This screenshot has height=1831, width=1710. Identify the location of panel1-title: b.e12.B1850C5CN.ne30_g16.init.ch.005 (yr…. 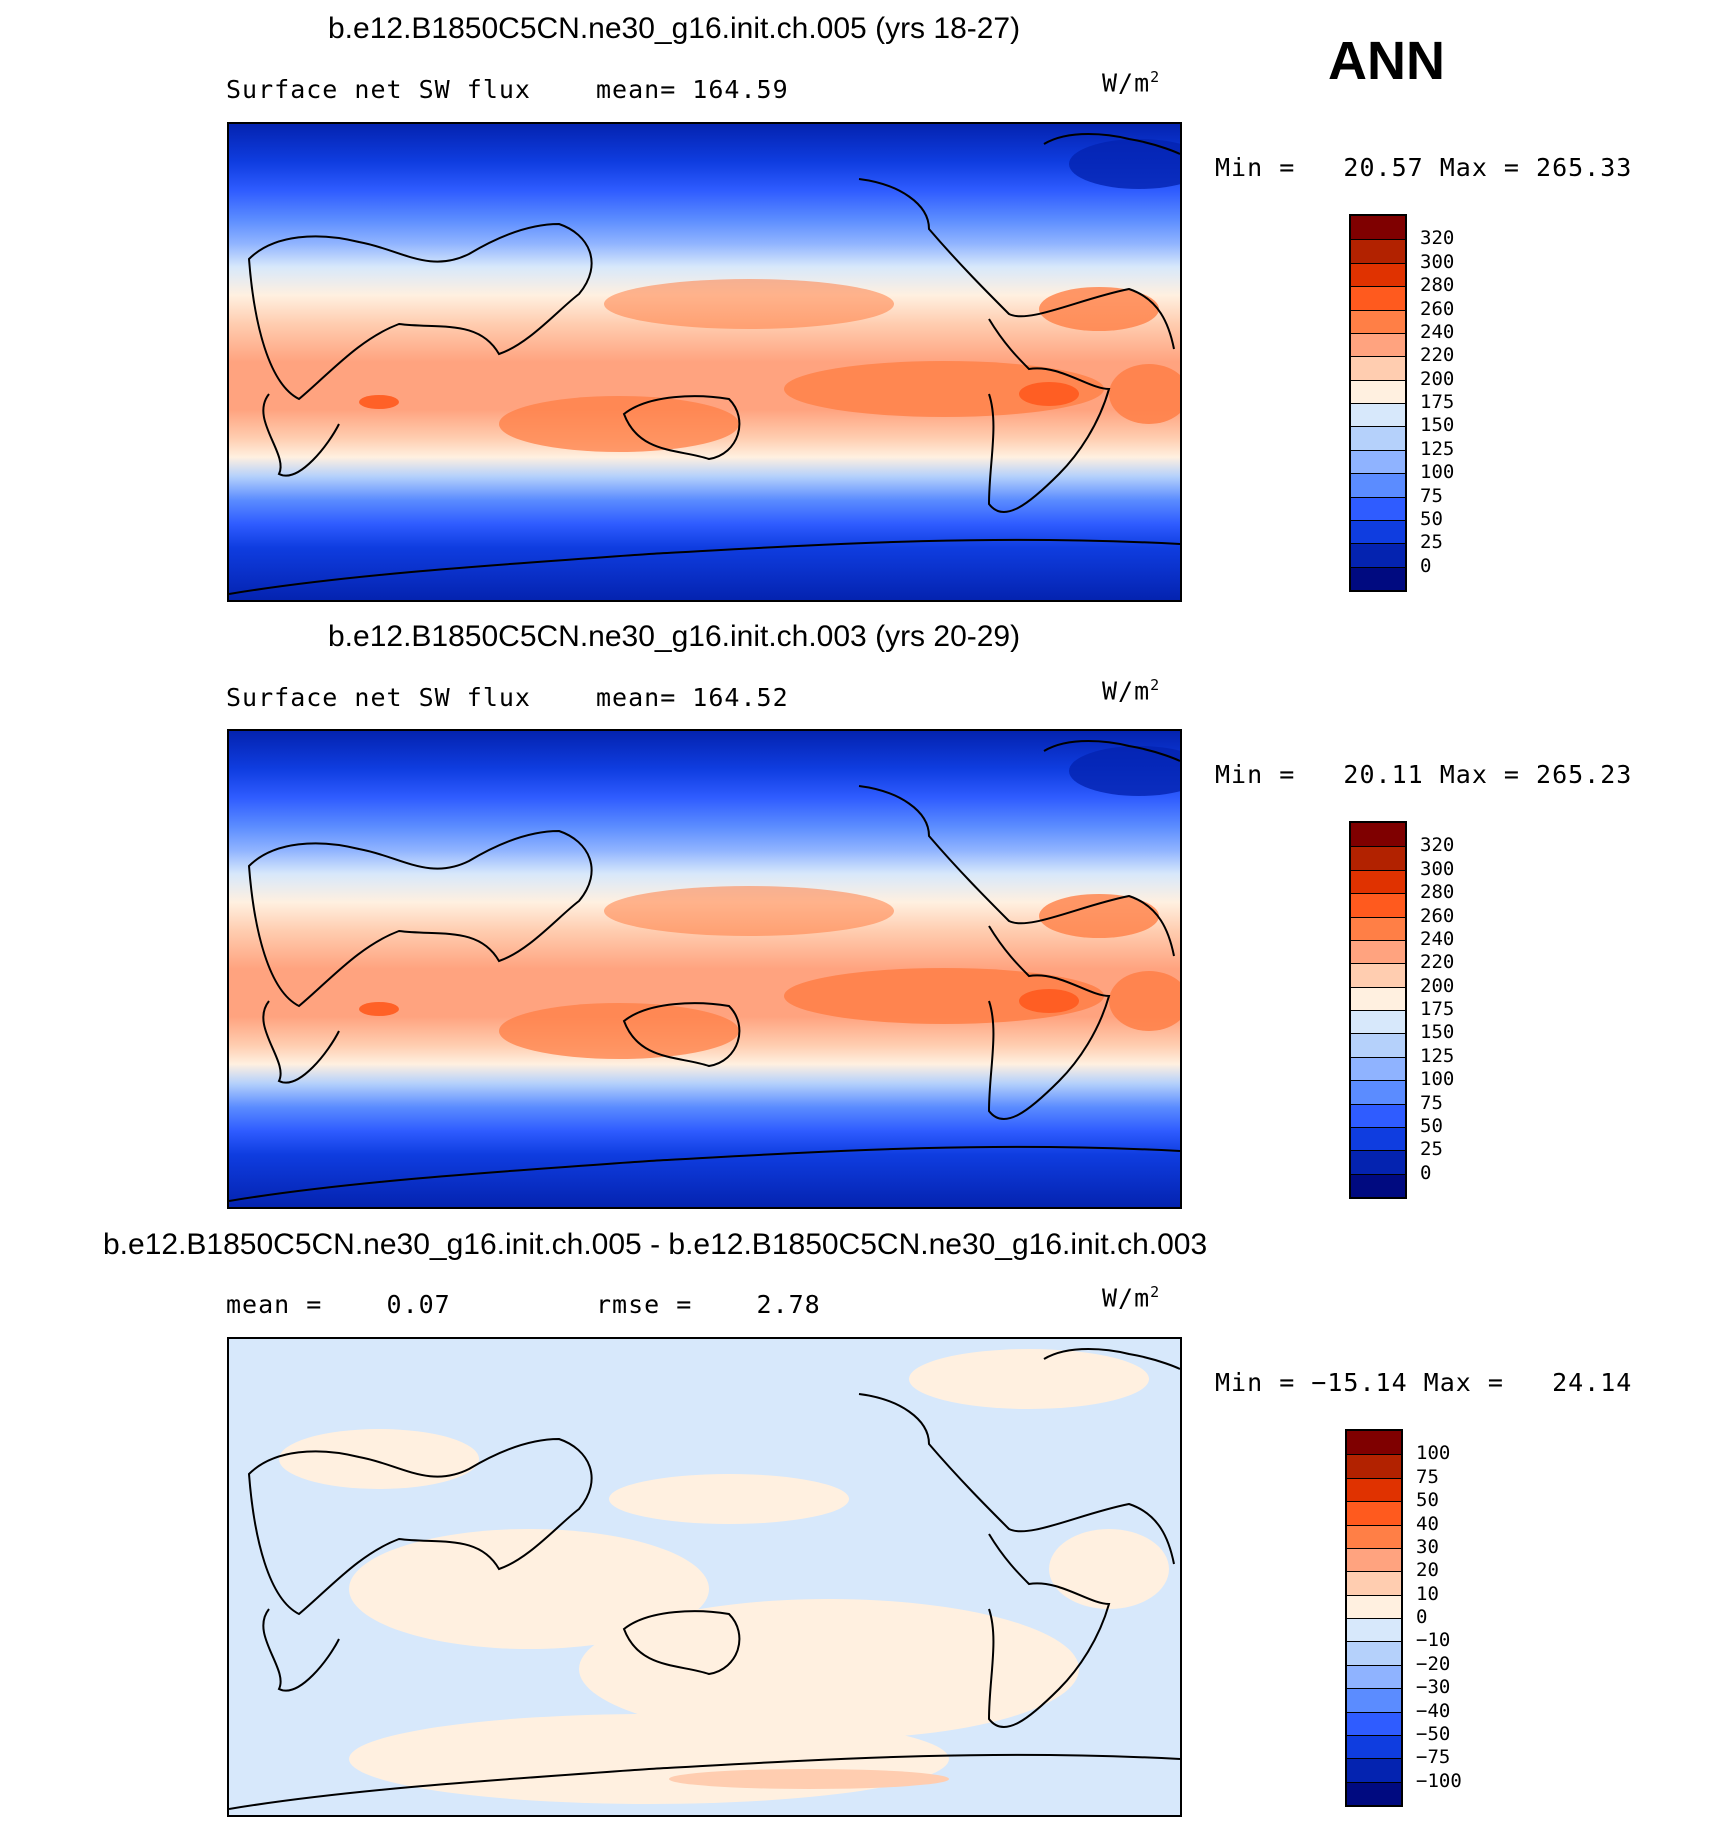
(674, 28).